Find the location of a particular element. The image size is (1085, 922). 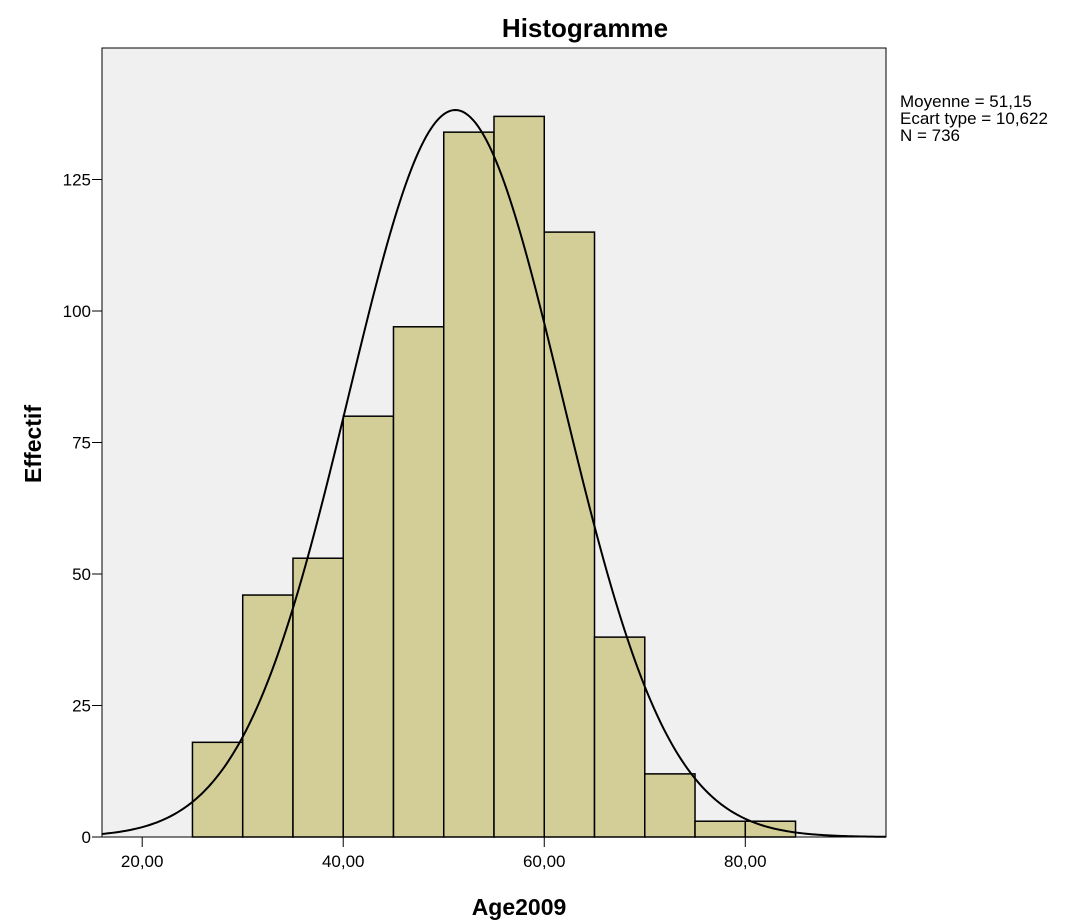

y-tick-label-100: 100 is located at coordinates (77, 311).